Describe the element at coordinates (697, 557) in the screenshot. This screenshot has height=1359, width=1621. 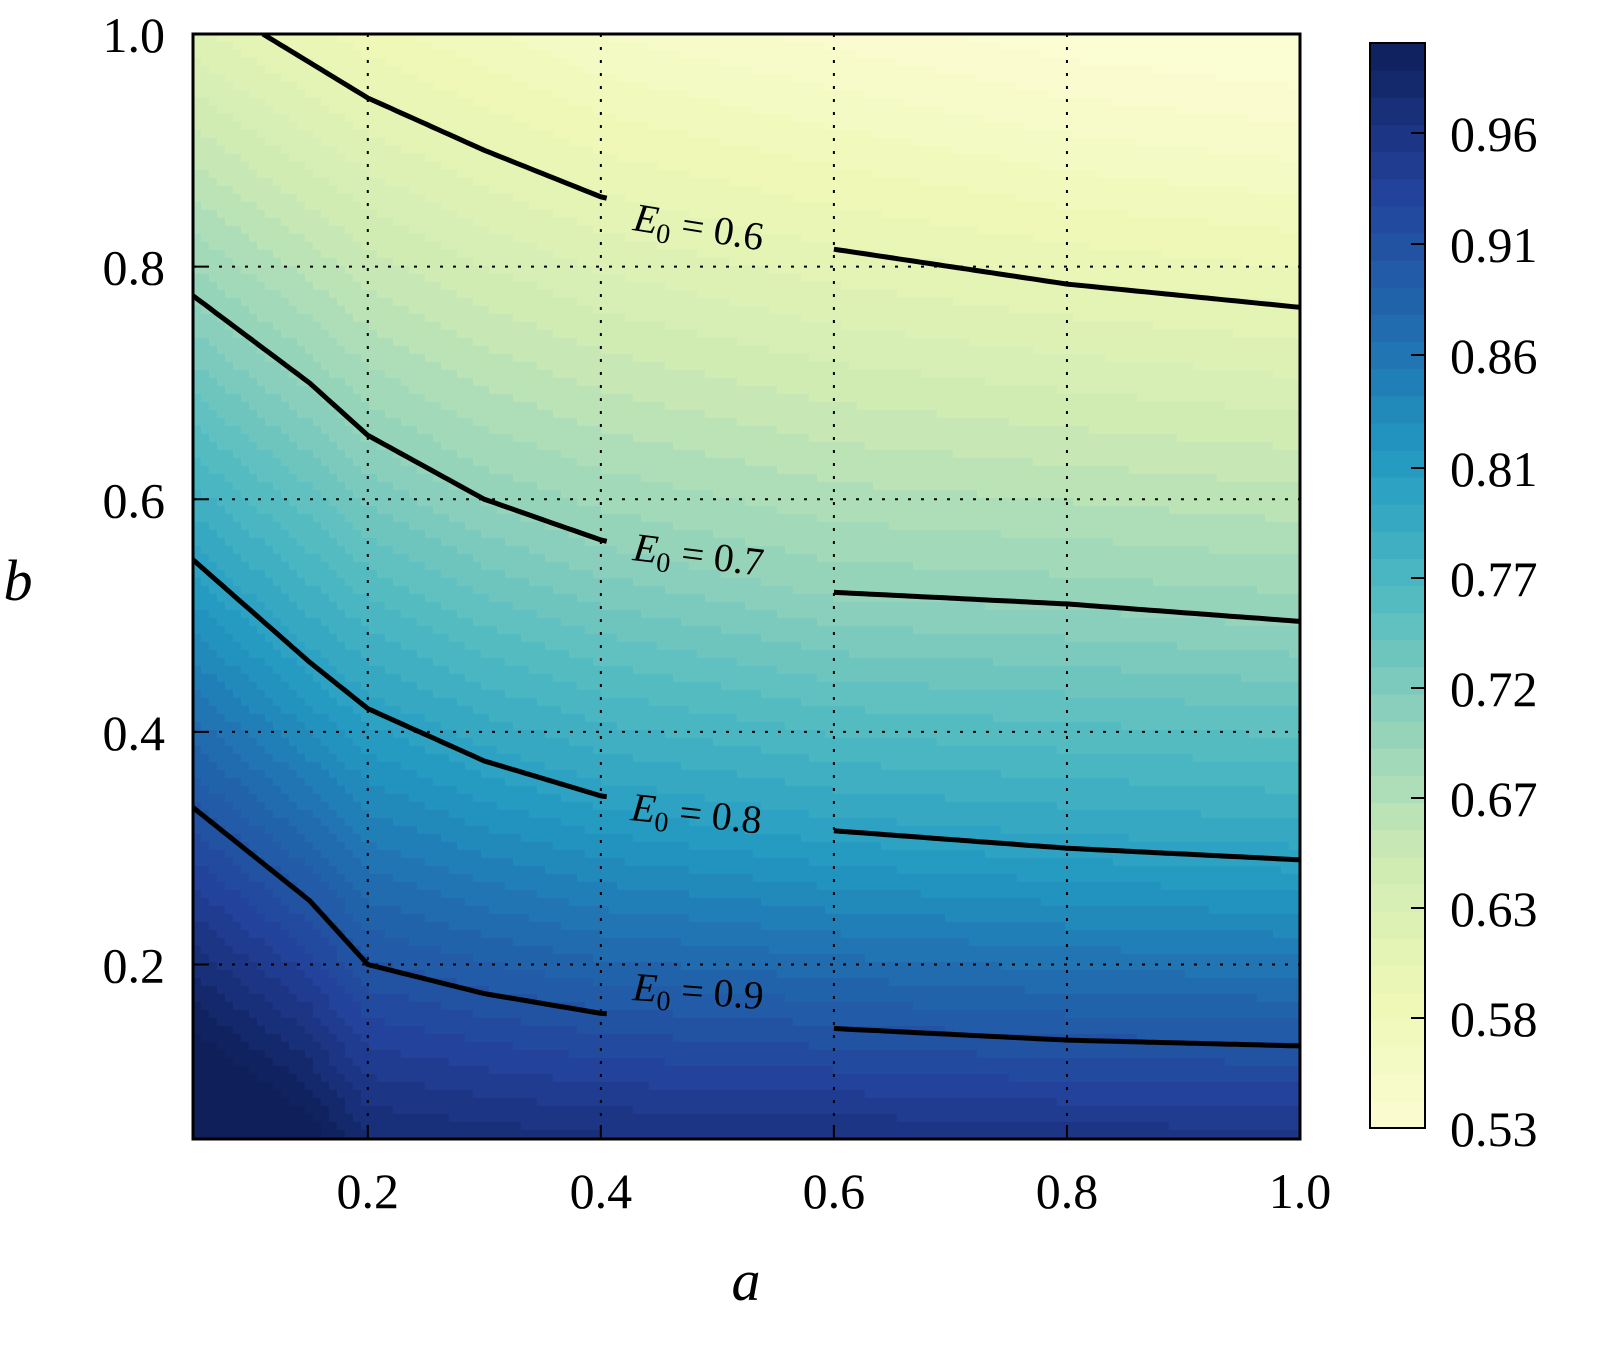
I see `contour-label: E0 = 0.7` at that location.